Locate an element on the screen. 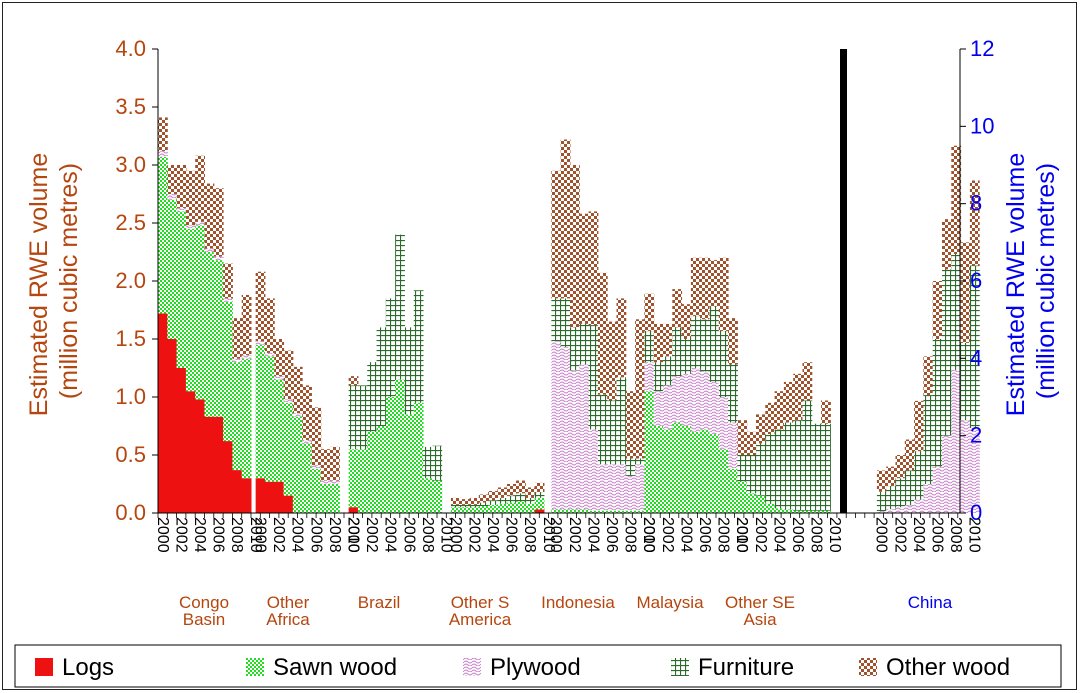  region-label-line2: Africa is located at coordinates (288, 619).